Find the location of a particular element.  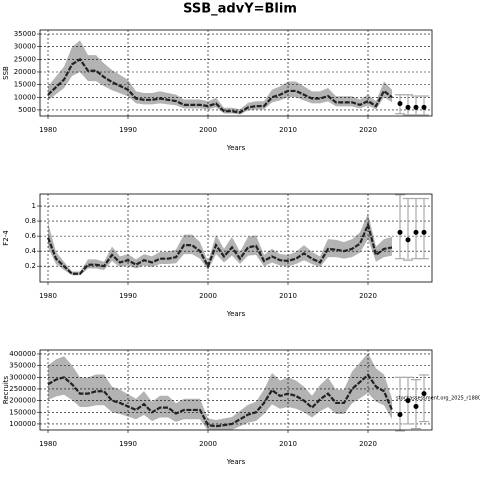

y-tick-label: 0.2 is located at coordinates (30, 266).